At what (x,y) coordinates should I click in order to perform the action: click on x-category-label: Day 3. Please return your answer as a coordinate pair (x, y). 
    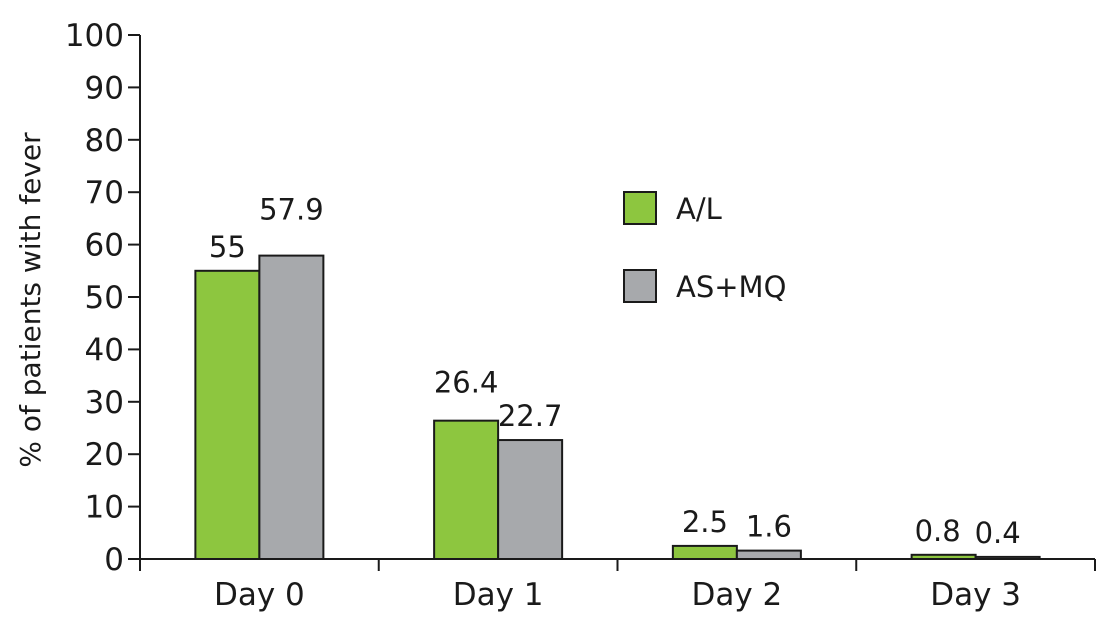
    Looking at the image, I should click on (975, 595).